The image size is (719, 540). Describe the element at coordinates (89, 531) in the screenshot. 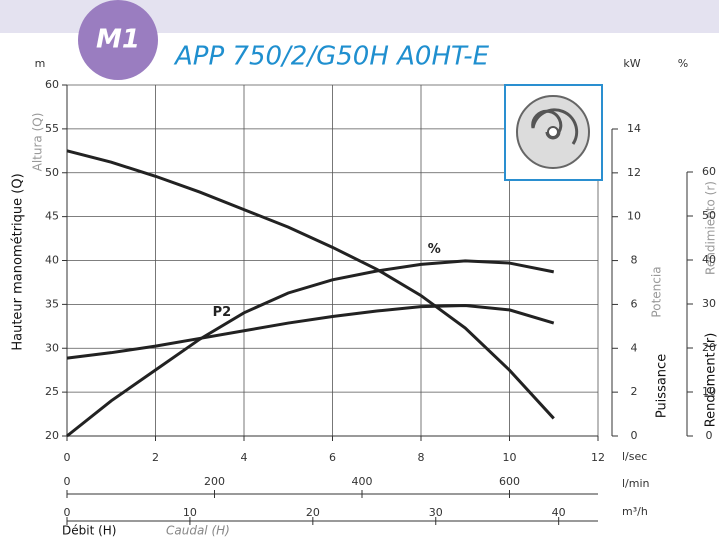

I see `x-label: Débit (H)` at that location.